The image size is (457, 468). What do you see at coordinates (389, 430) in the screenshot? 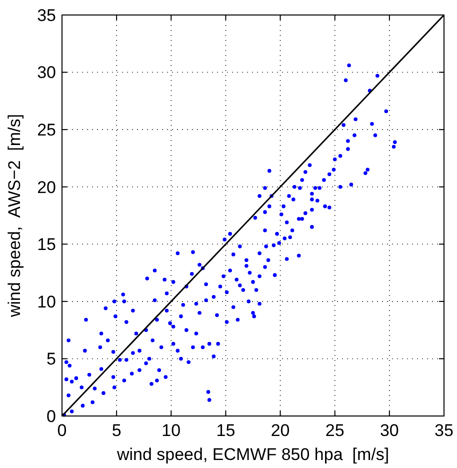
I see `x-tick-label: 30` at bounding box center [389, 430].